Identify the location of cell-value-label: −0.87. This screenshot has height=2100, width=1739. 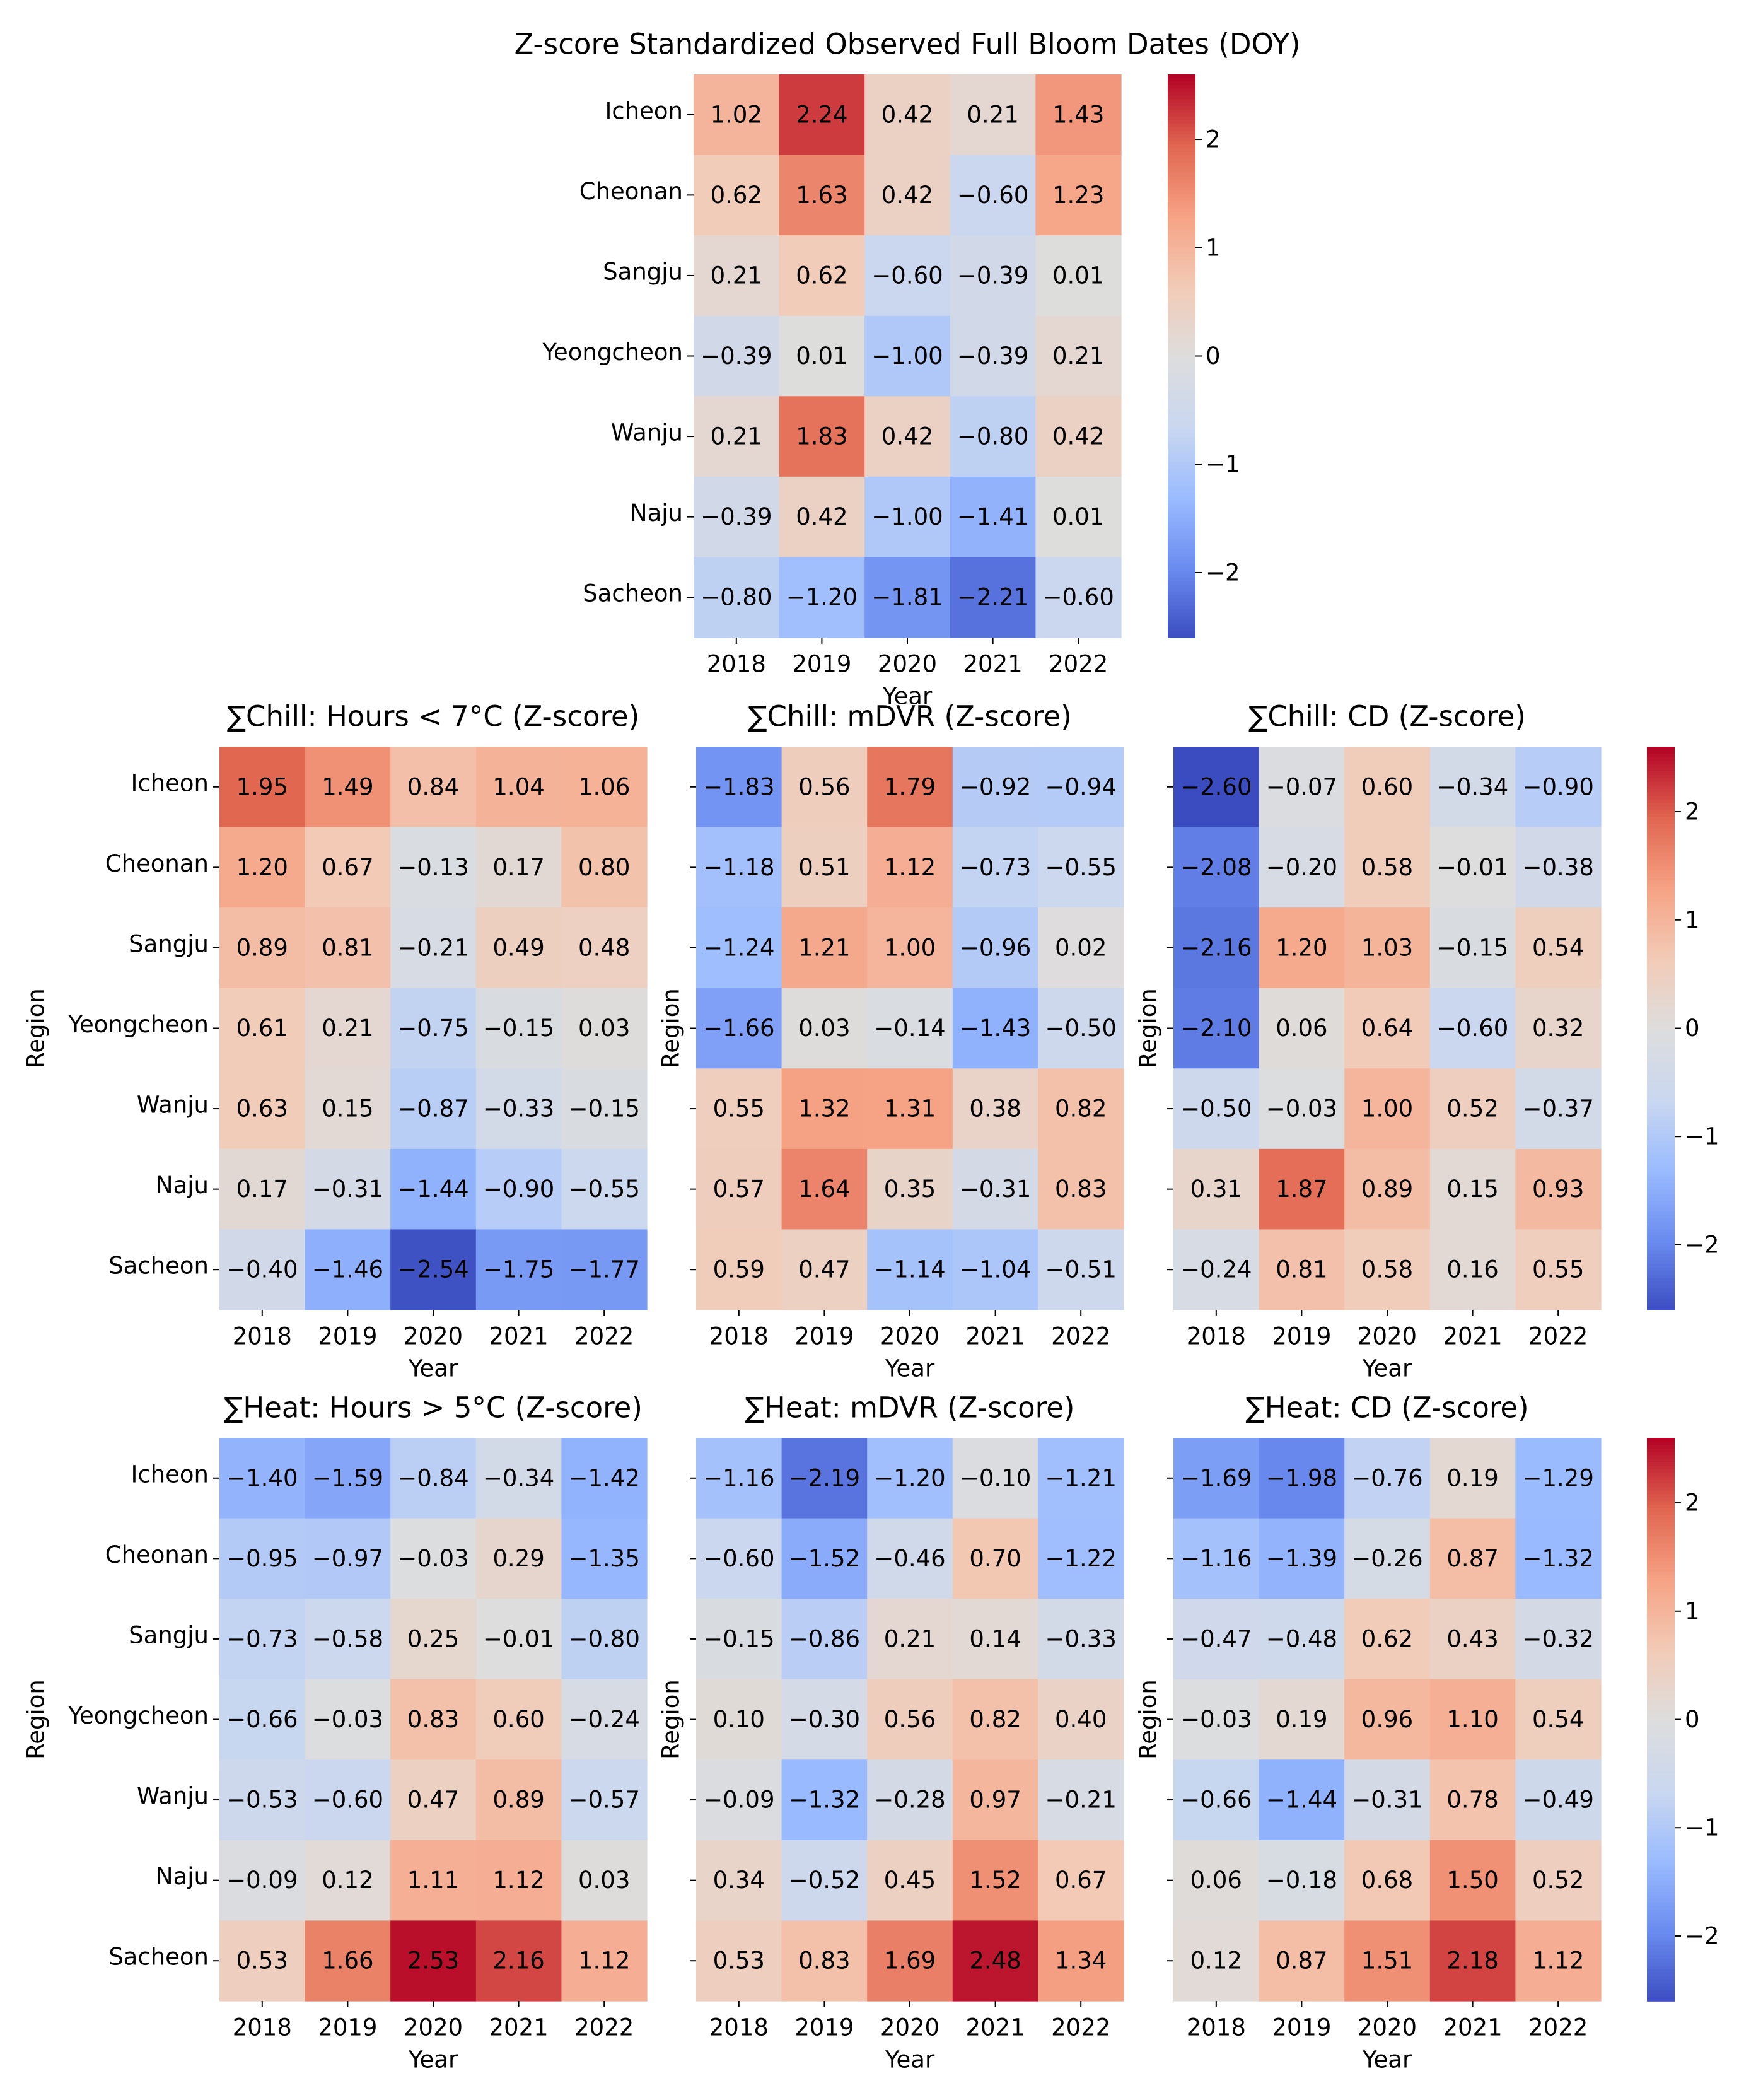
(433, 1109).